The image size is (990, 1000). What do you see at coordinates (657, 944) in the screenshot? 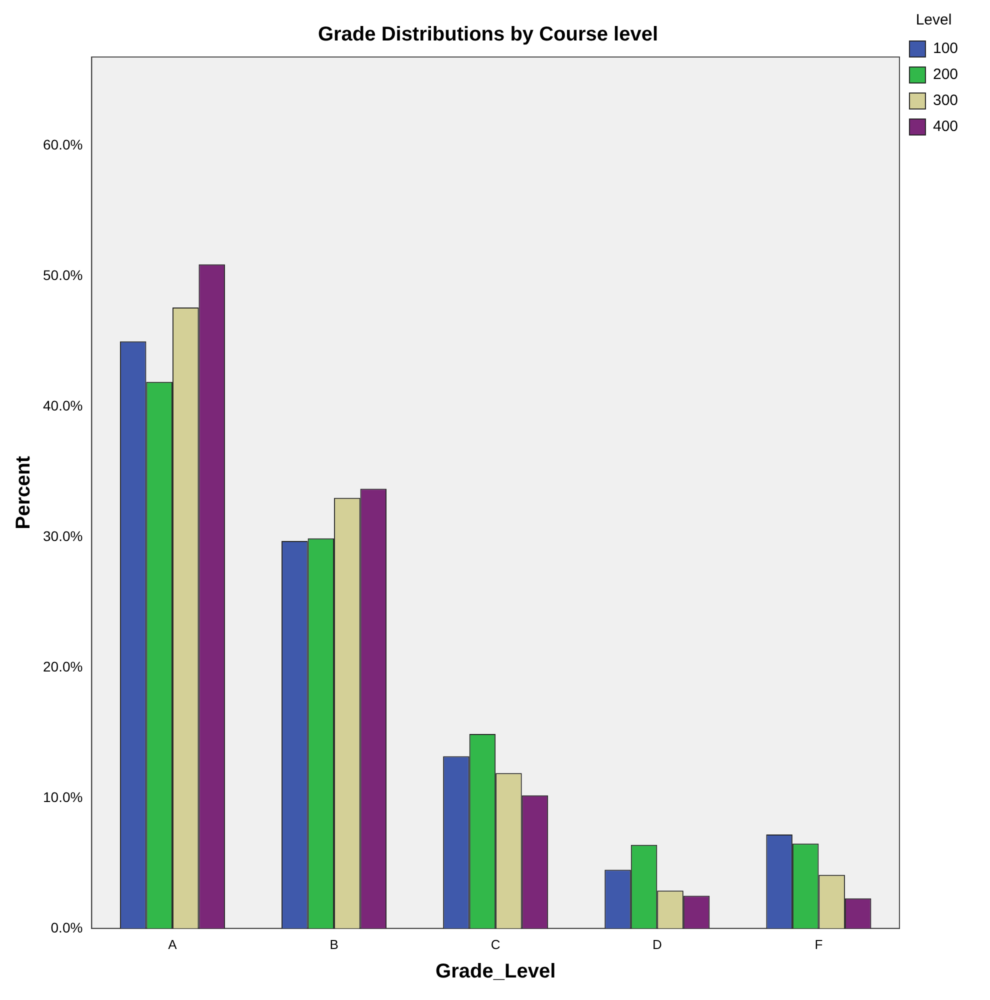
I see `x-tick-label: D` at bounding box center [657, 944].